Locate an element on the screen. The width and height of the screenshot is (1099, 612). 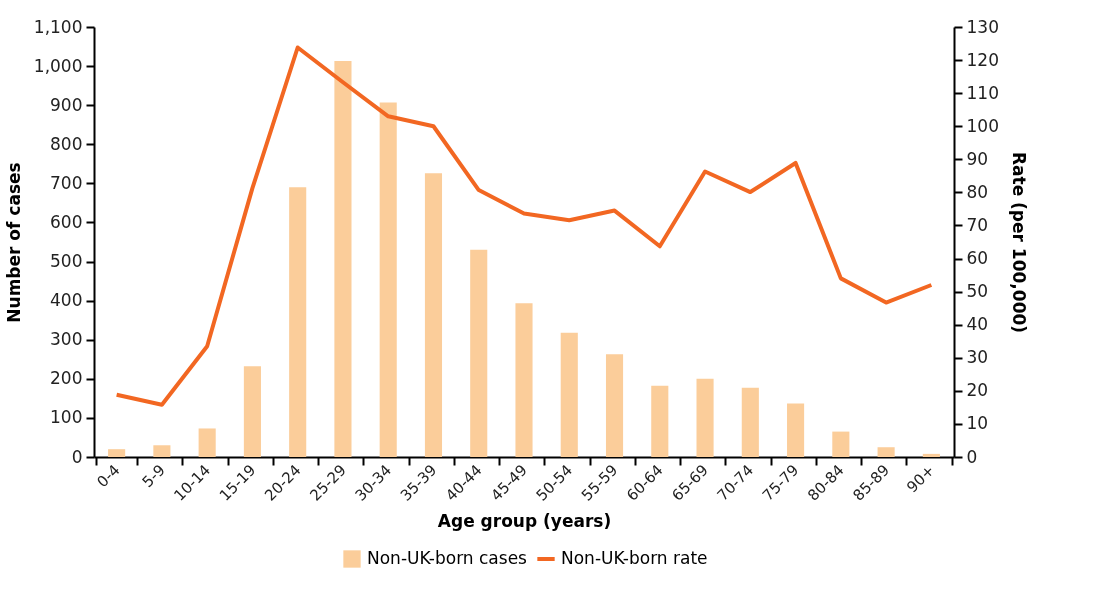
y2-tick-label: 20 is located at coordinates (977, 390).